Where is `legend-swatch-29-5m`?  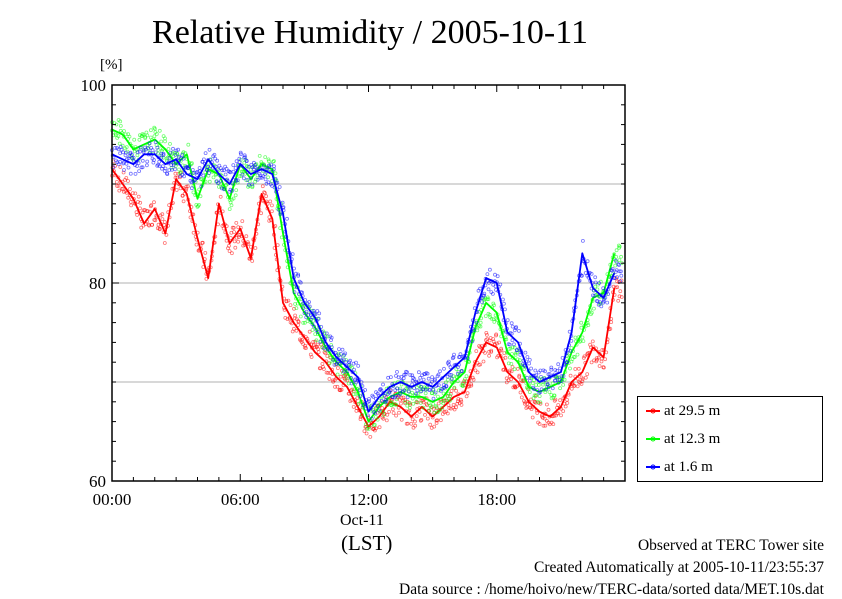 legend-swatch-29-5m is located at coordinates (653, 411).